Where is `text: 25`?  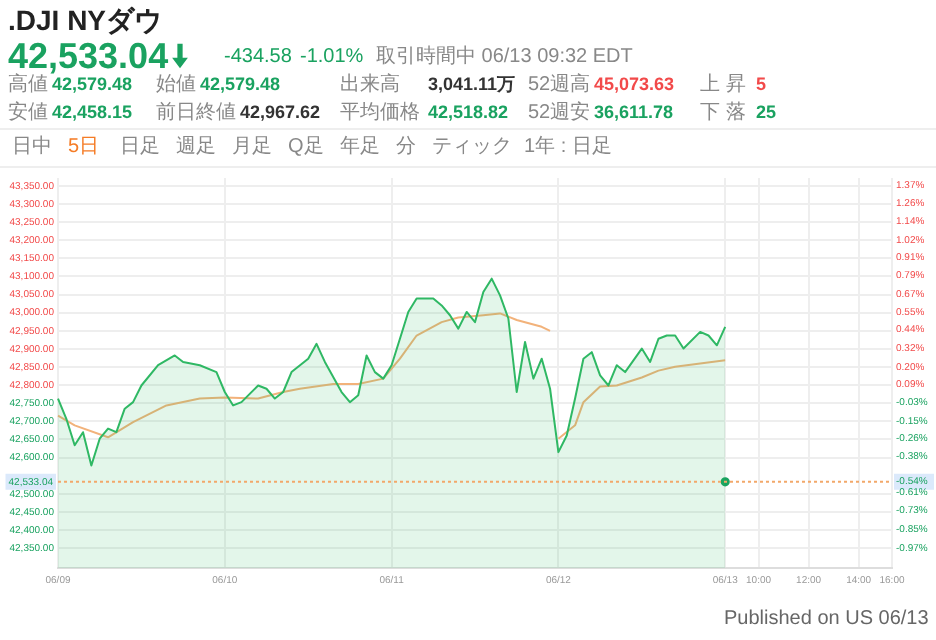
text: 25 is located at coordinates (766, 112).